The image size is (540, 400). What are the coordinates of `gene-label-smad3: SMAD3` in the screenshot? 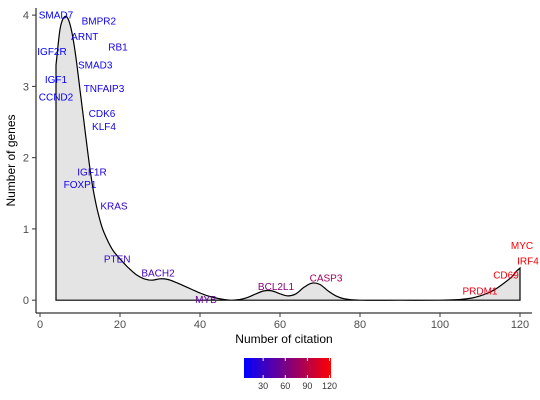 It's located at (95, 66).